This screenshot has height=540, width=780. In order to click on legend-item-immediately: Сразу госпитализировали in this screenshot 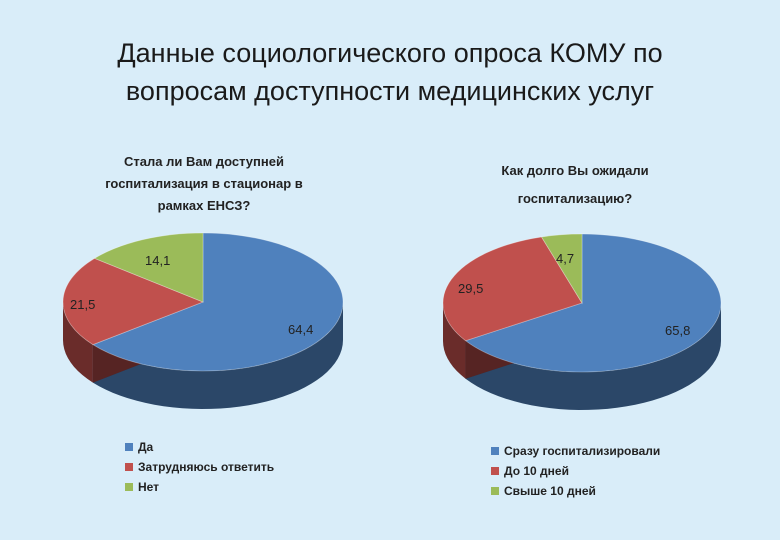, I will do `click(575, 451)`.